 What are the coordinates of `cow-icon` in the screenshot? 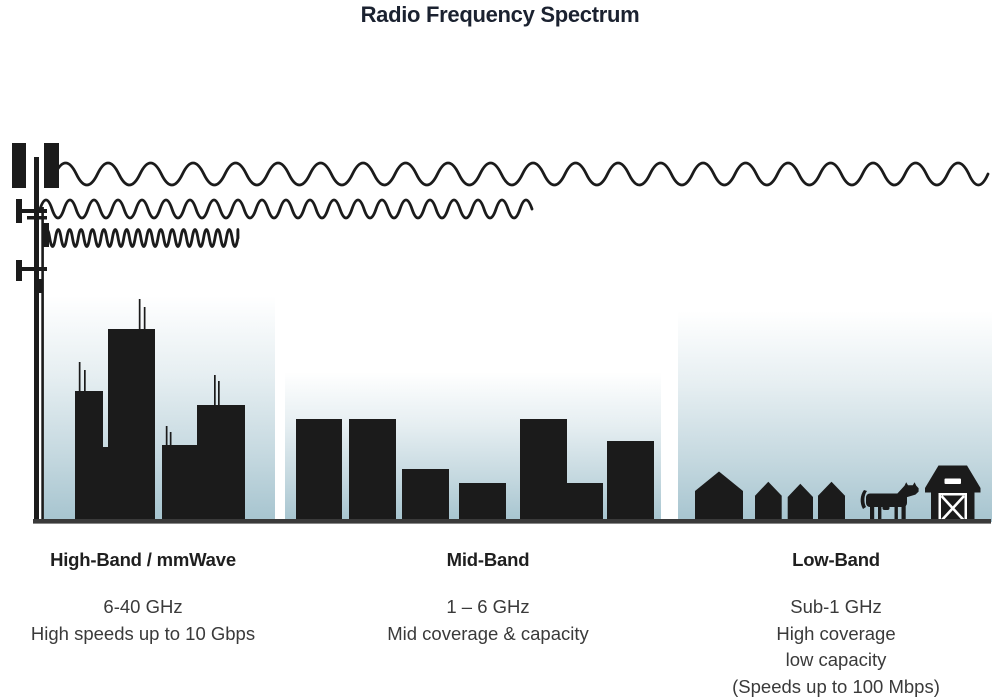 It's located at (889, 501).